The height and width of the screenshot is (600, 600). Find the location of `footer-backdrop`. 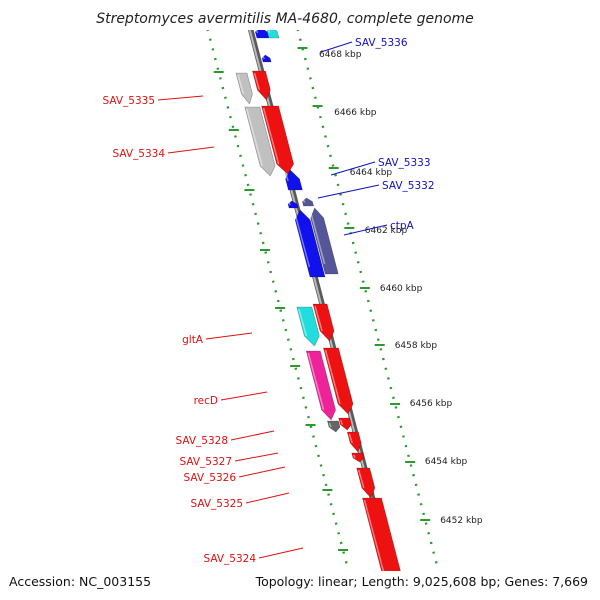

footer-backdrop is located at coordinates (300, 585).